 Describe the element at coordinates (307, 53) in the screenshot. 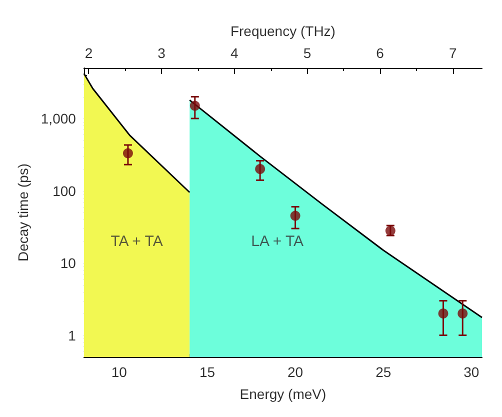

I see `x2-tick-label: 5` at that location.